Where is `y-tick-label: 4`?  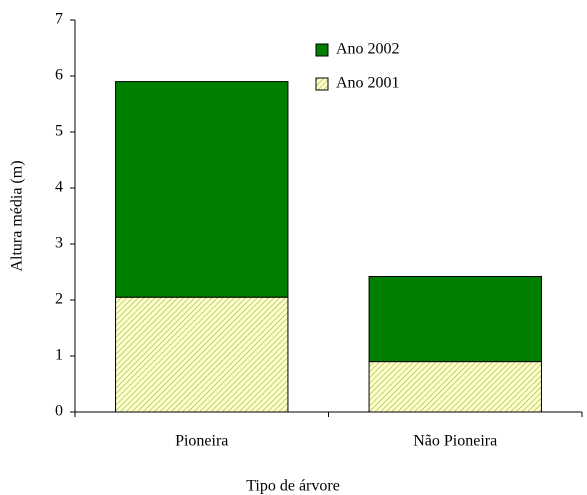
y-tick-label: 4 is located at coordinates (59, 187).